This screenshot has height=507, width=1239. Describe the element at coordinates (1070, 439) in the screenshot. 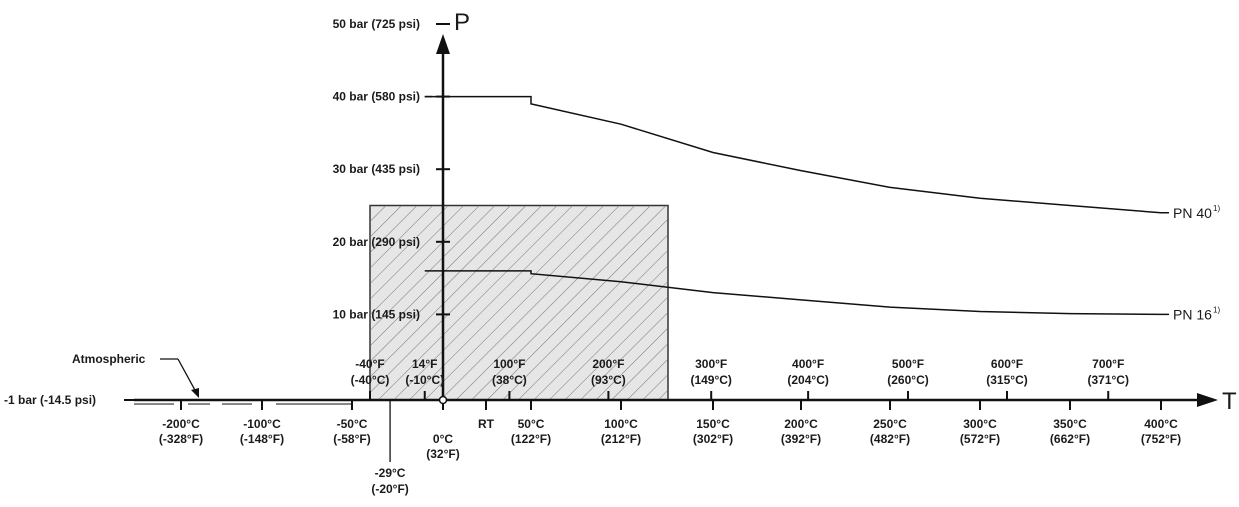

I see `x-celsius-fahrenheit-label-10: (662°F)` at that location.